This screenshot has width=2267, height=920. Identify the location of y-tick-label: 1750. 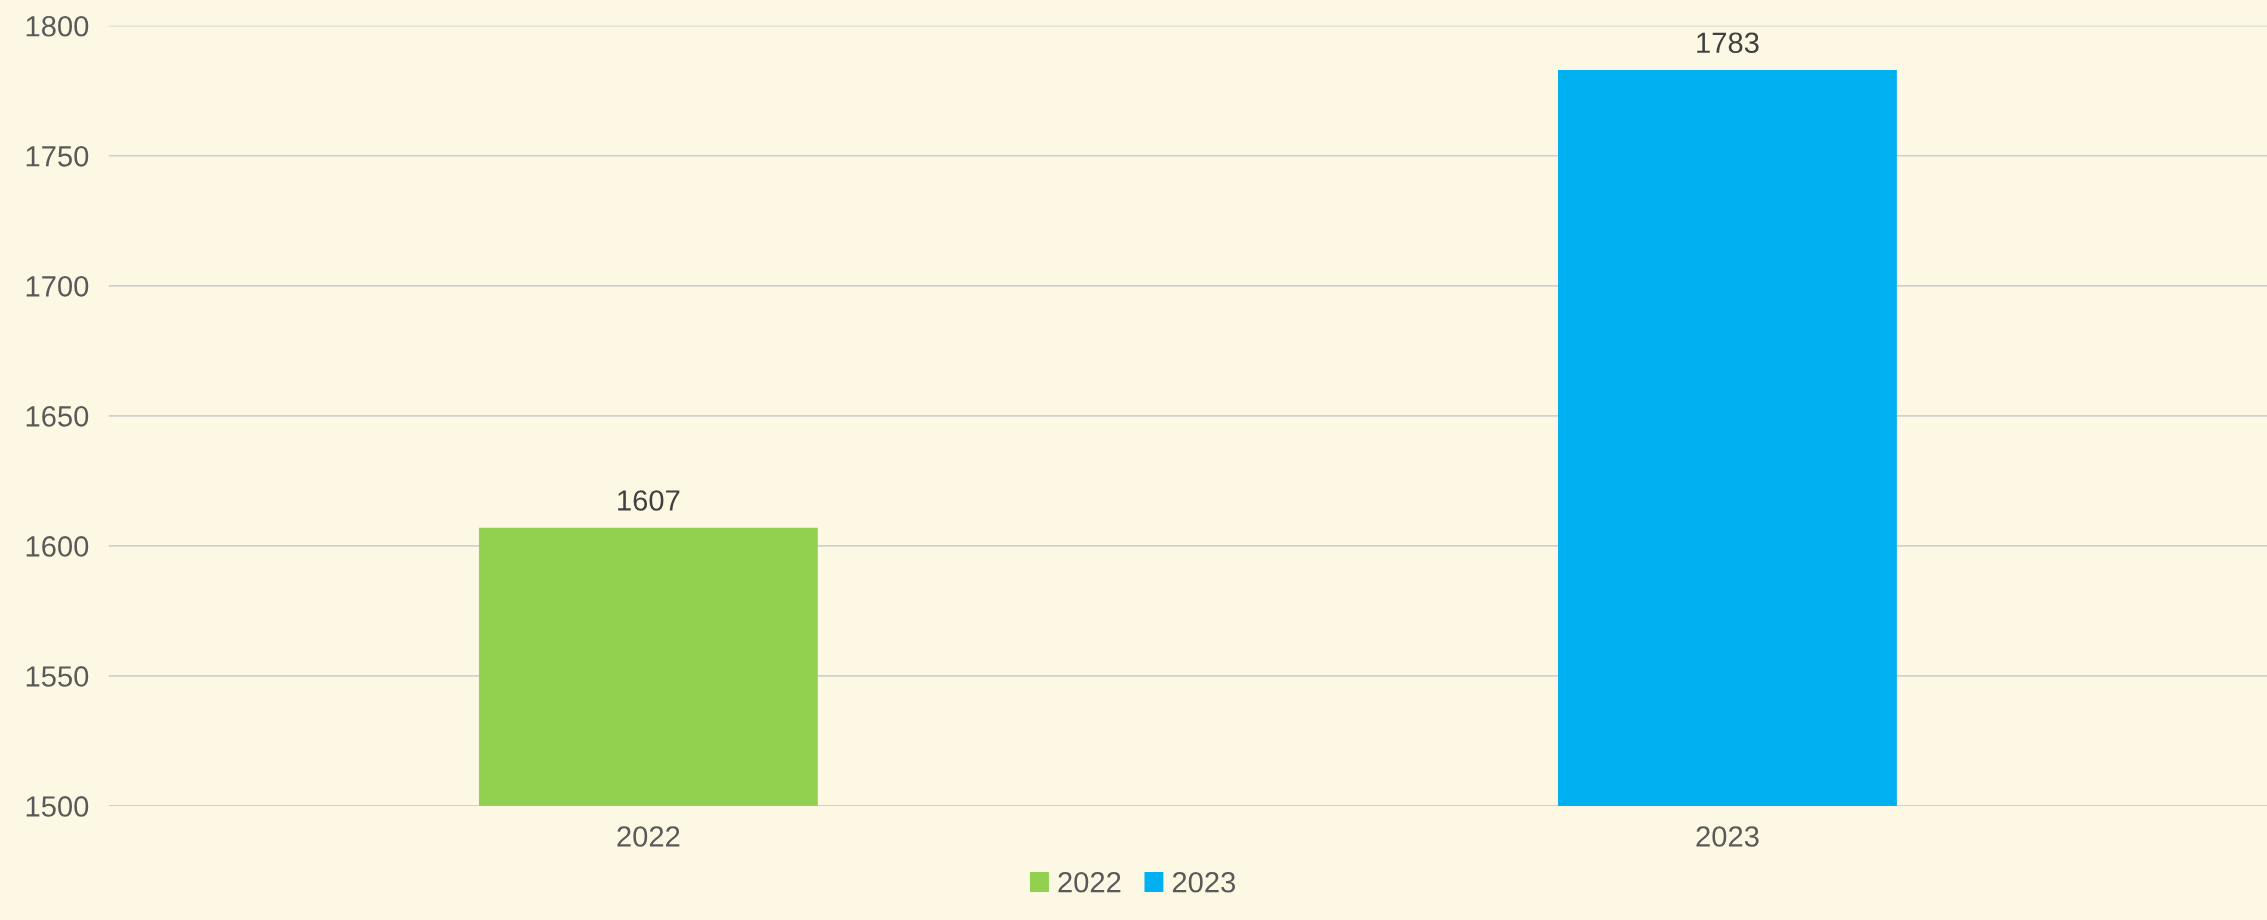
(57, 156).